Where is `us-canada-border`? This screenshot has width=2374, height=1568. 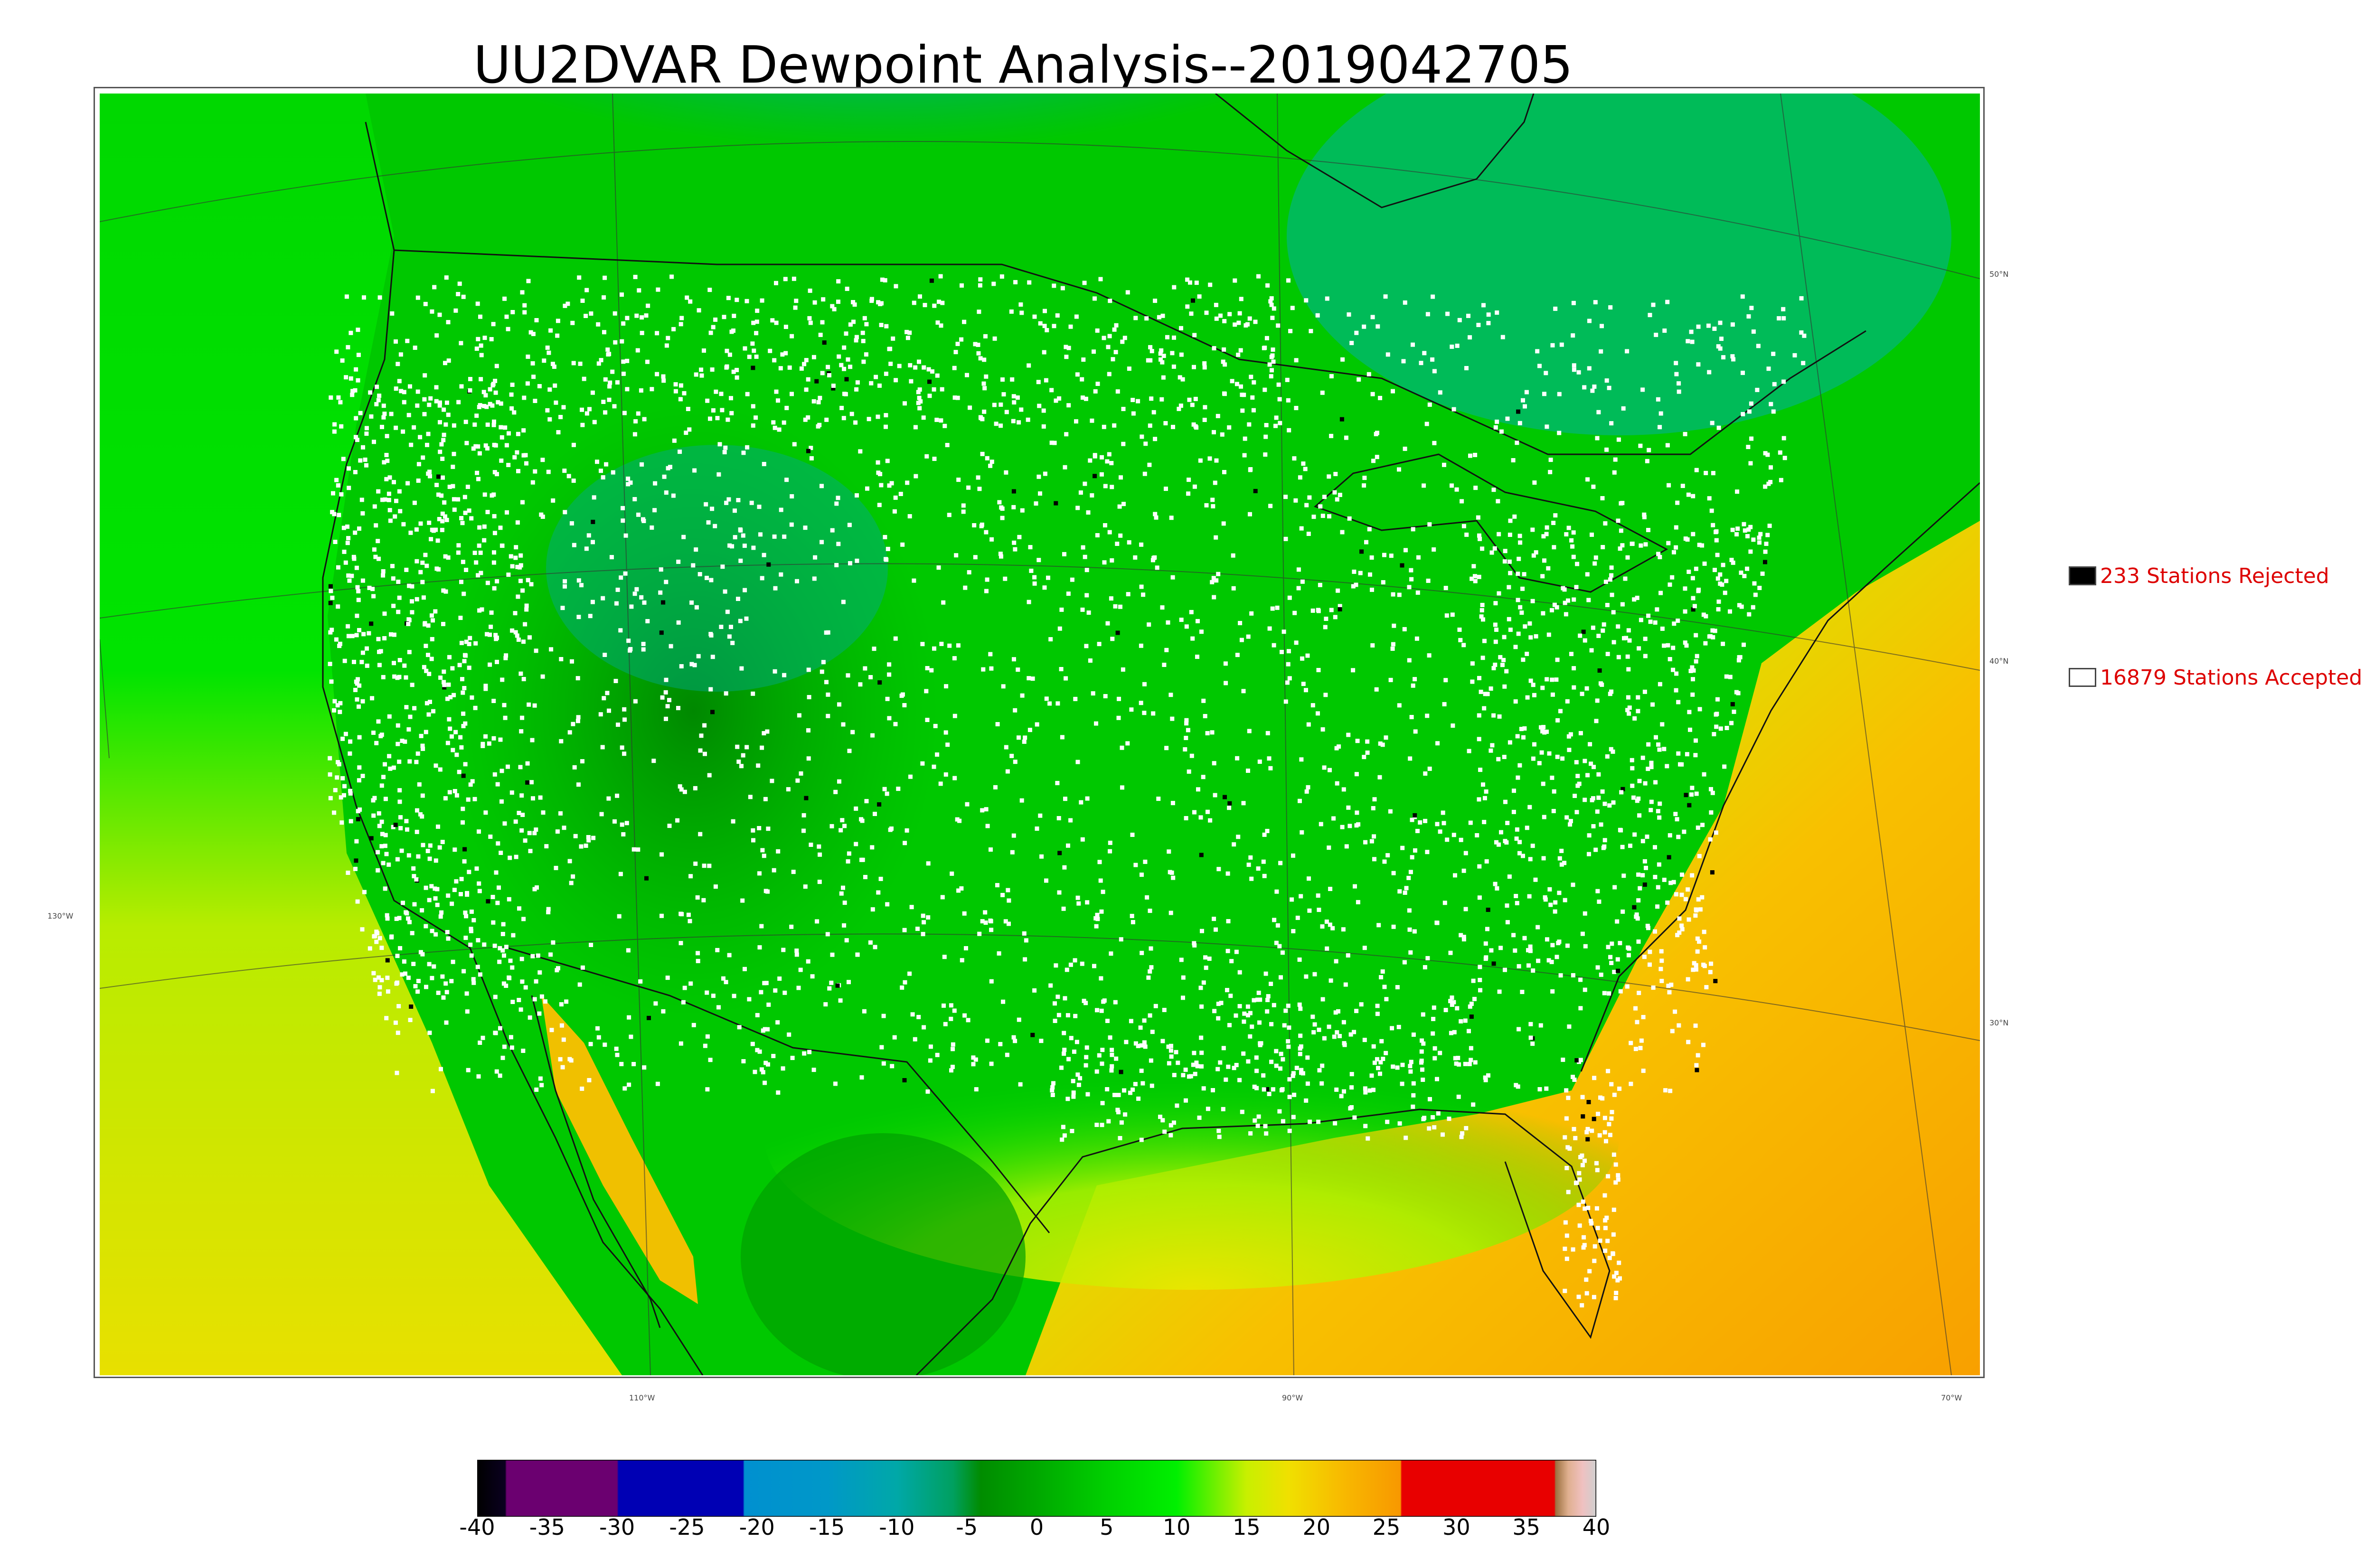 us-canada-border is located at coordinates (1130, 352).